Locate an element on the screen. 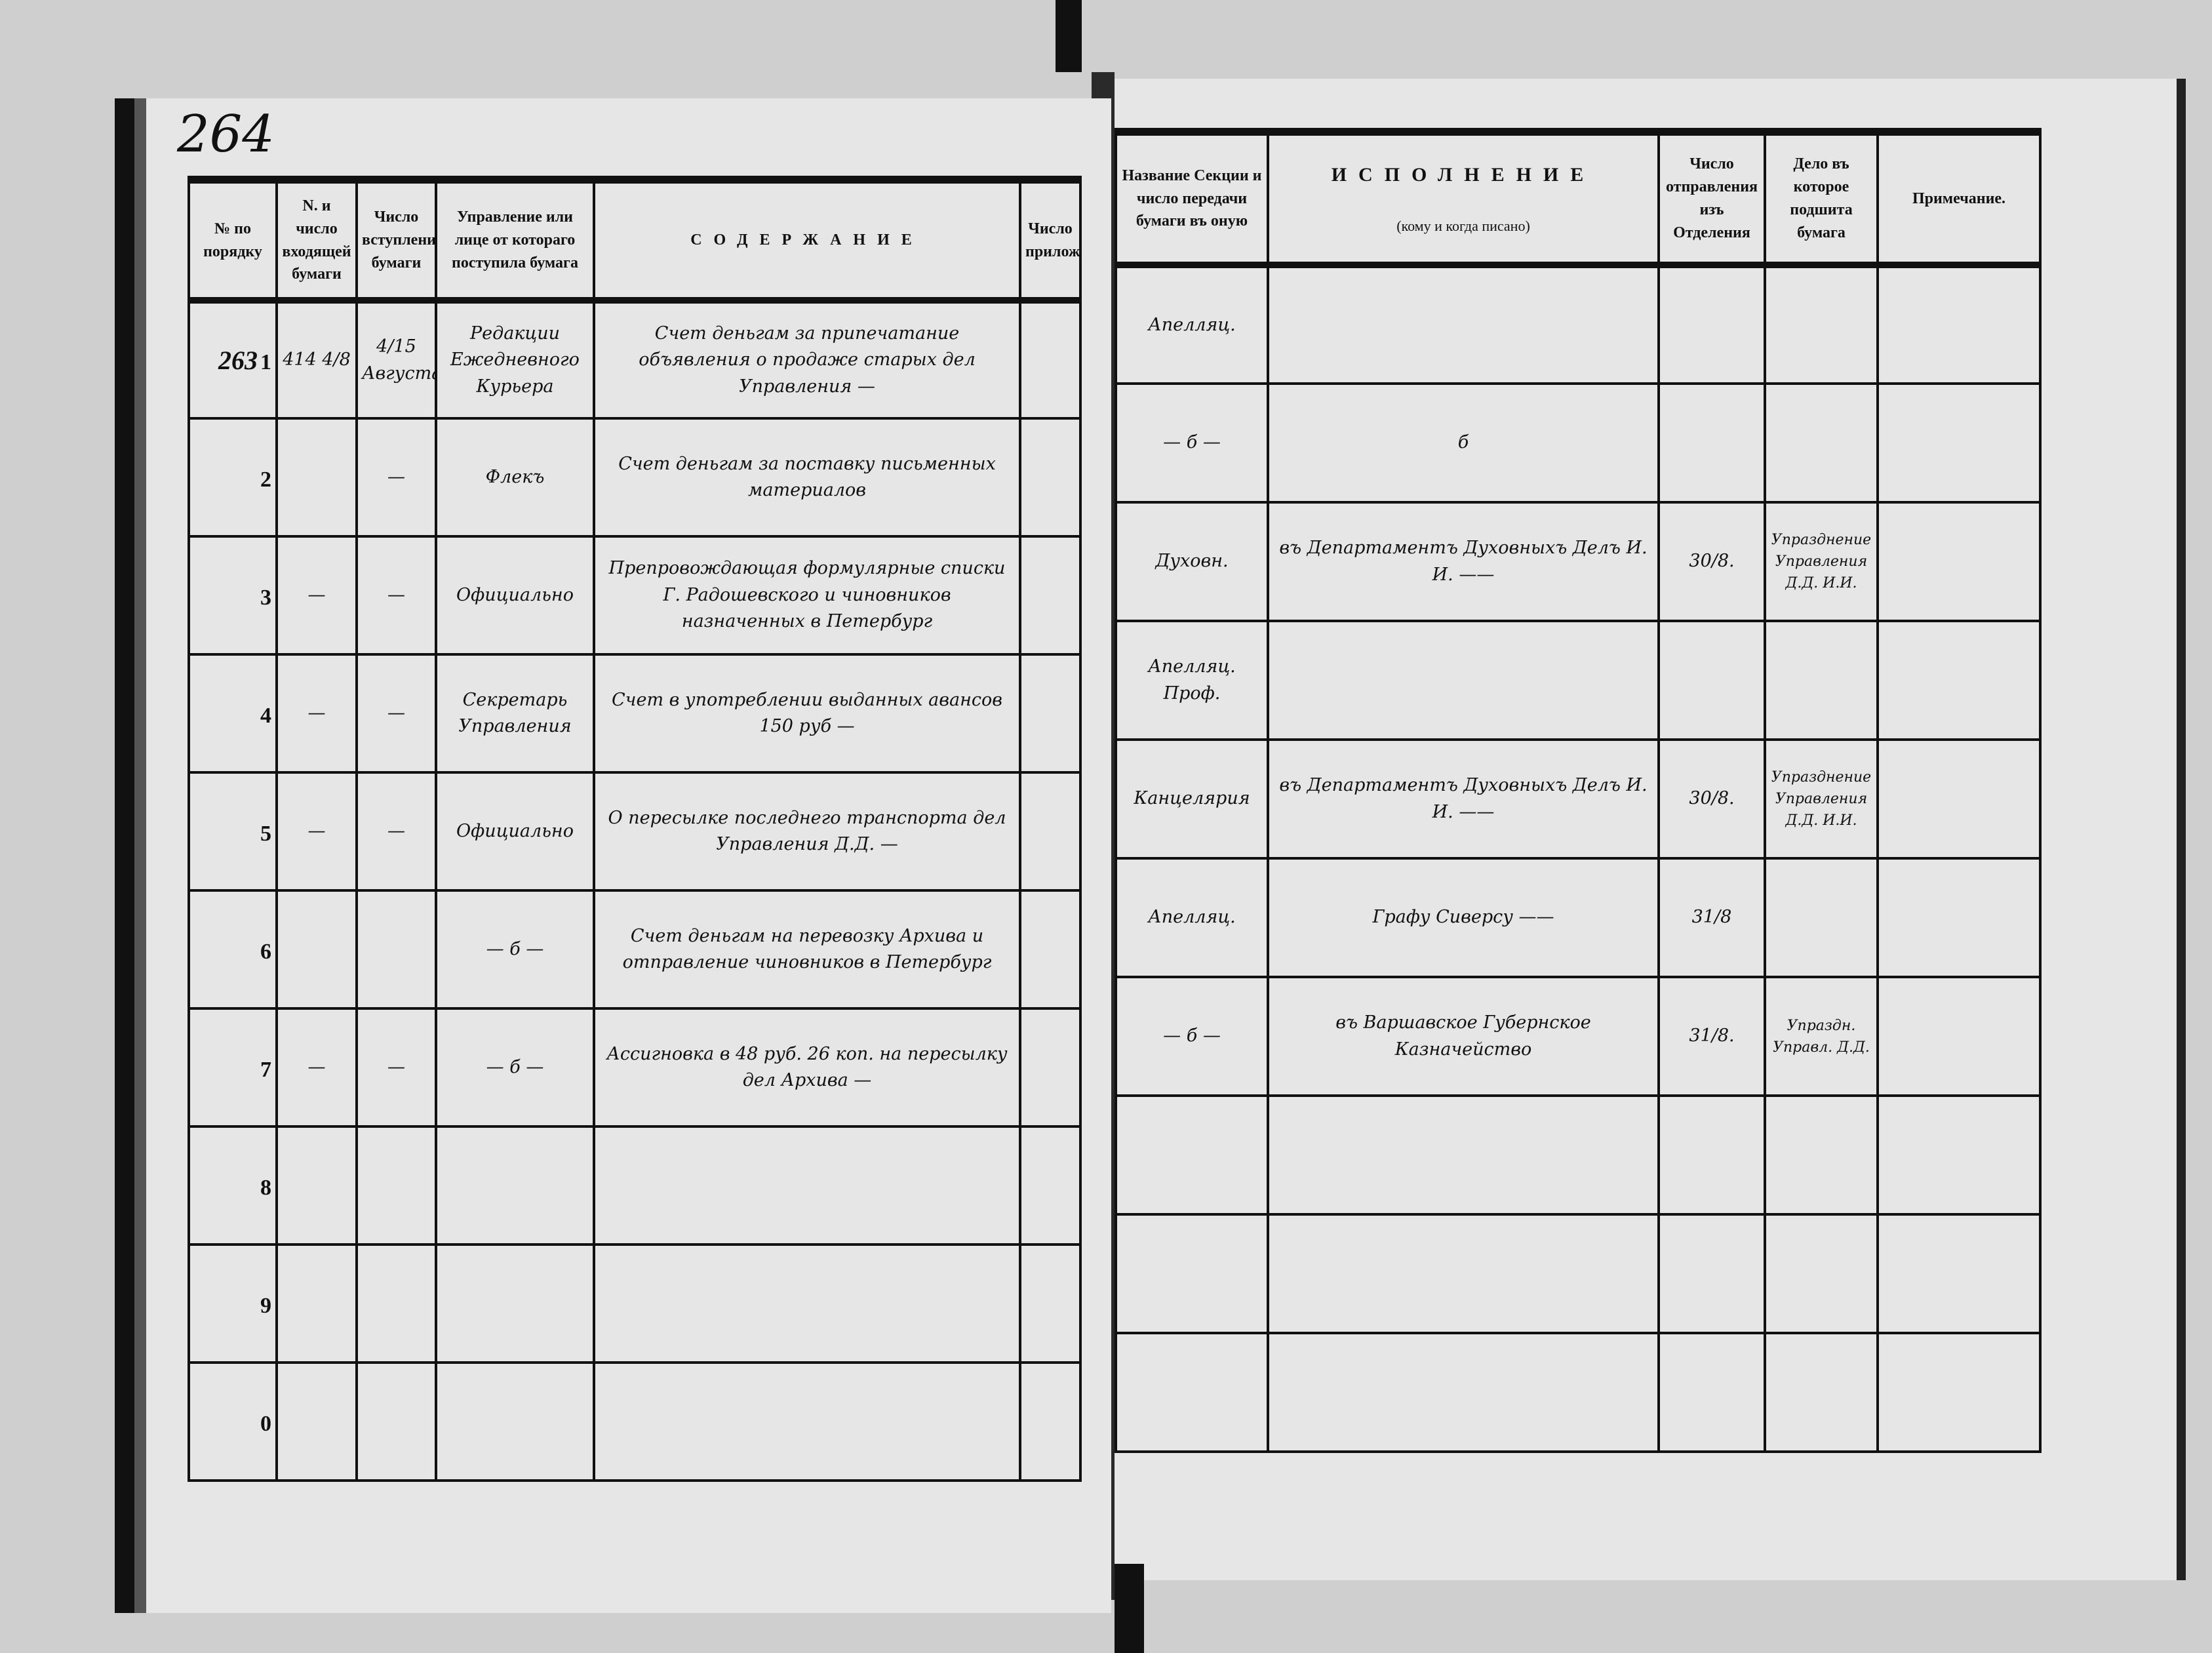  printed-order-number: 2 is located at coordinates (265, 479).